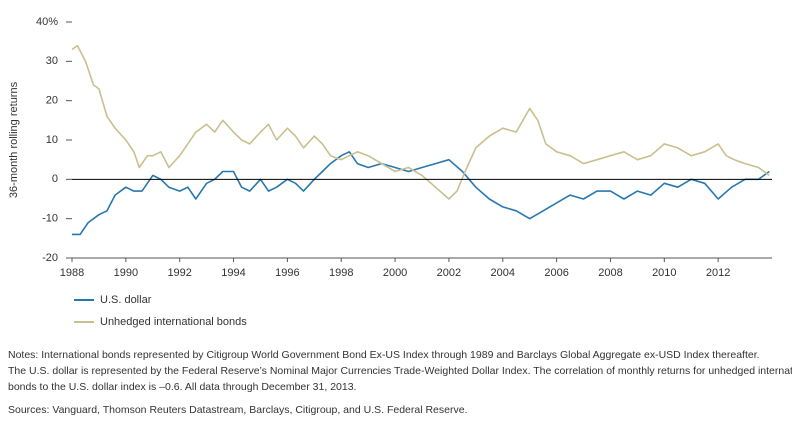 The width and height of the screenshot is (792, 426). Describe the element at coordinates (341, 273) in the screenshot. I see `x-tick-label: 1998` at that location.